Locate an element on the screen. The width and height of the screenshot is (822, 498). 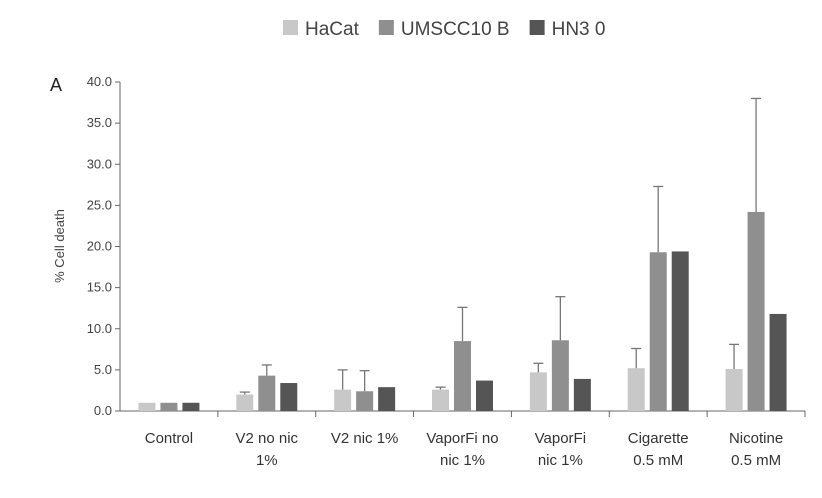
y-tick-label: 0.0 is located at coordinates (103, 410).